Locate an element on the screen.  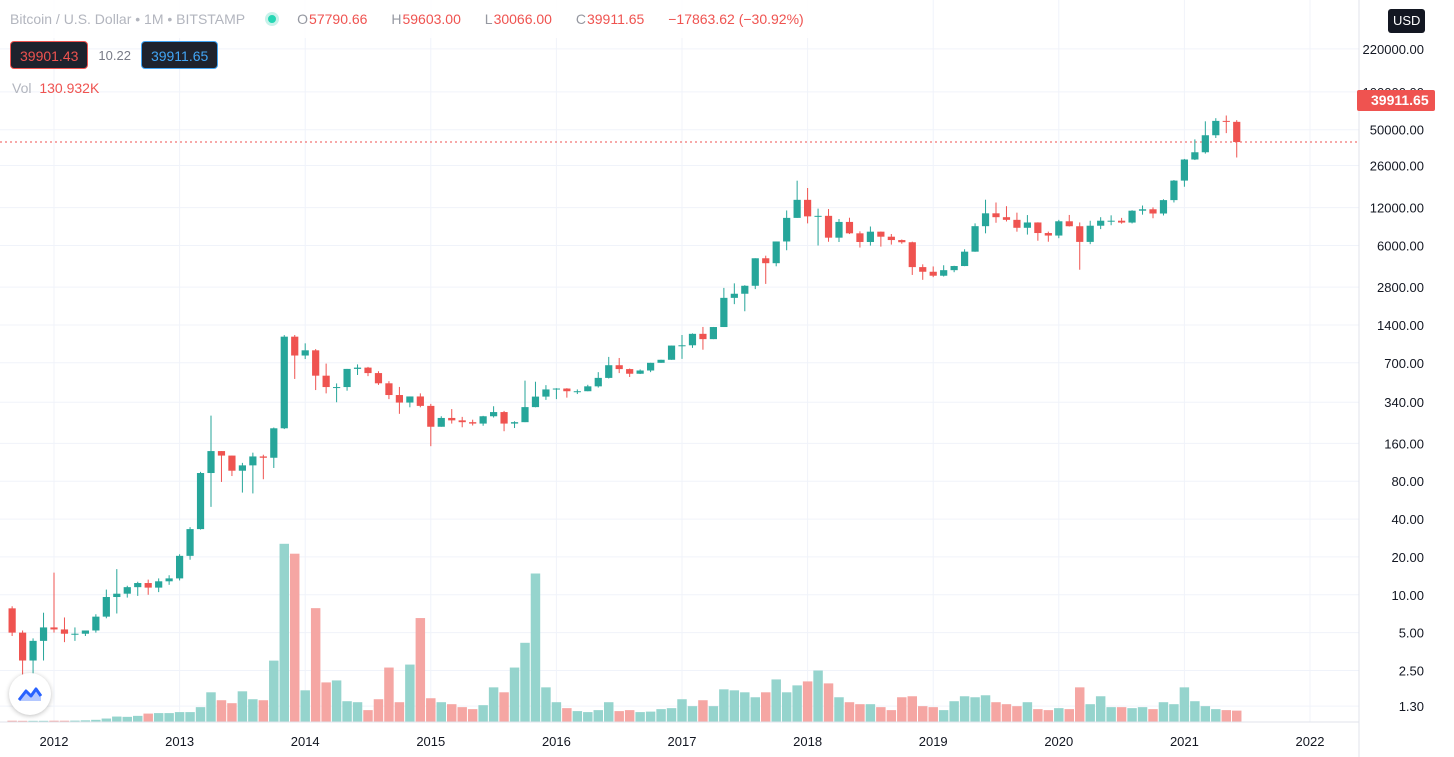
tradingview-logo-icon is located at coordinates (30, 694).